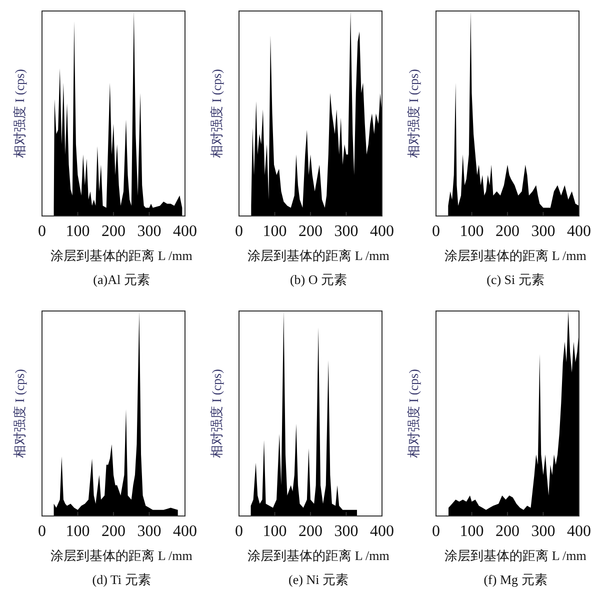  I want to click on text: (b) O 元素, so click(319, 279).